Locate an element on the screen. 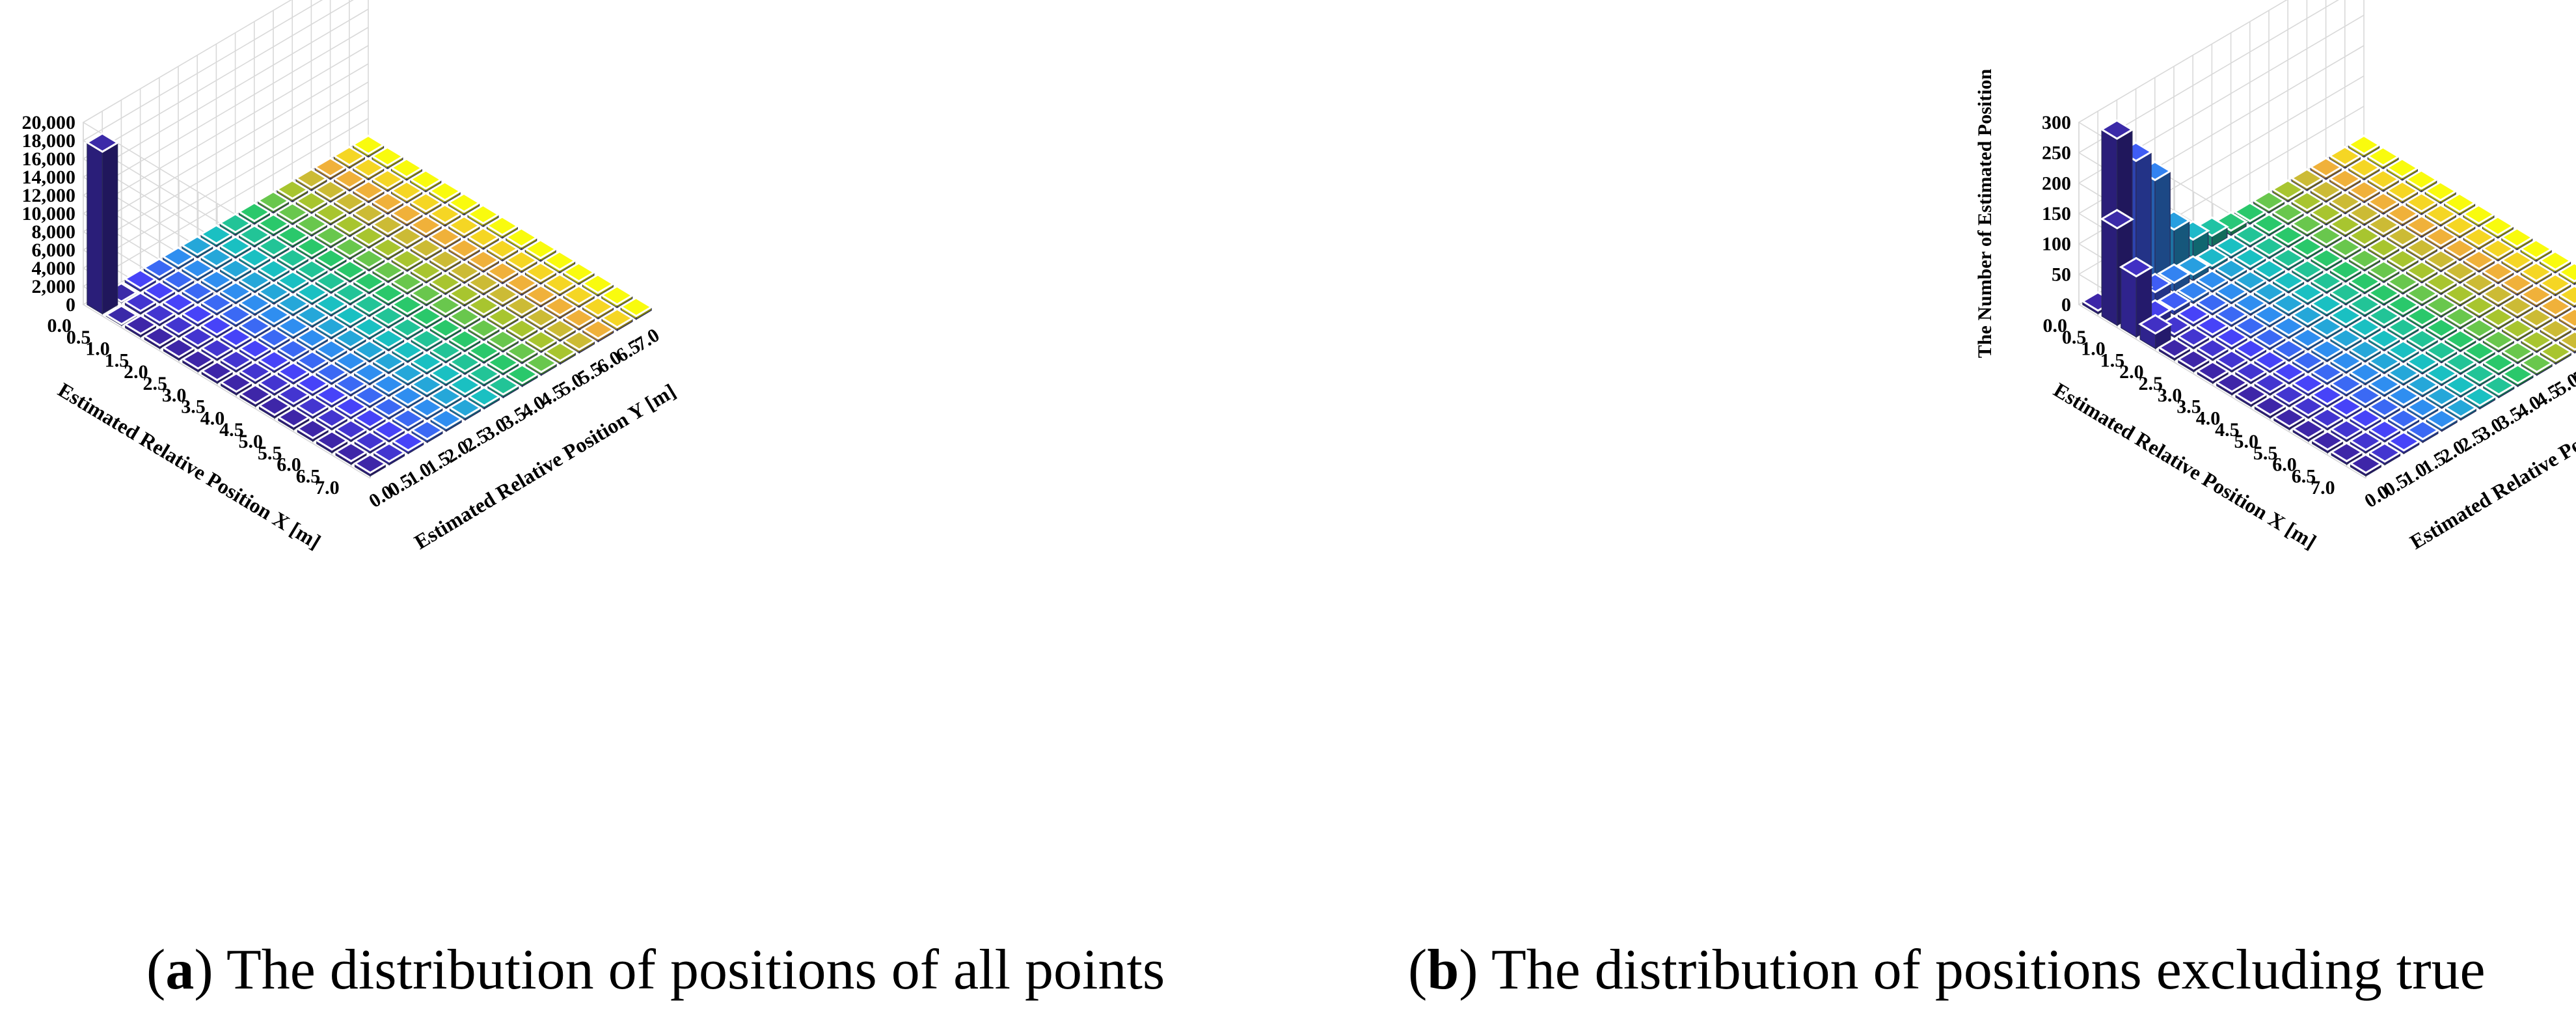 The image size is (2576, 1023). x-tick-label: 3.5 is located at coordinates (194, 407).